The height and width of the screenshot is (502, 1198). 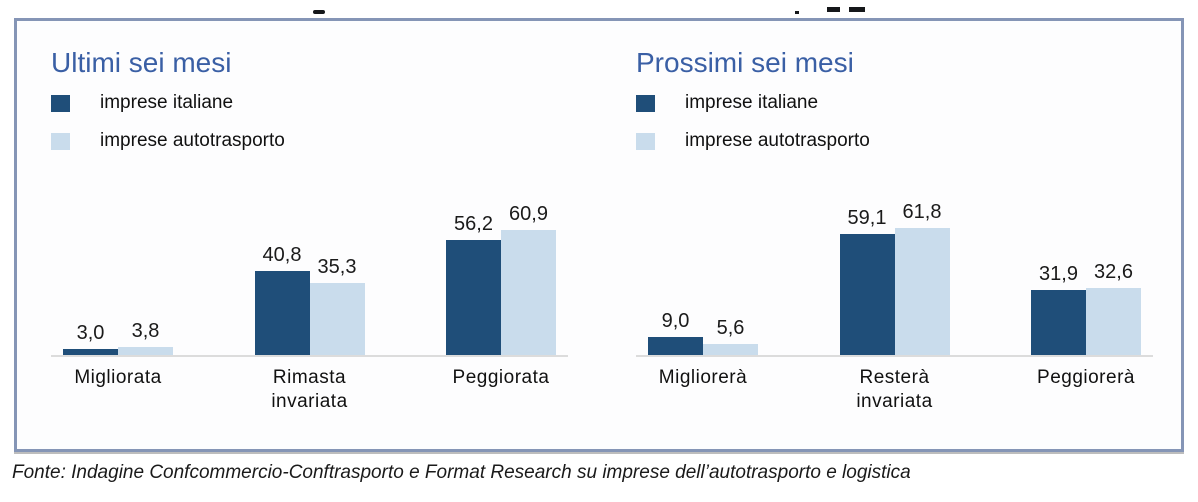 I want to click on chart-title: Ultimi sei mesi, so click(x=141, y=62).